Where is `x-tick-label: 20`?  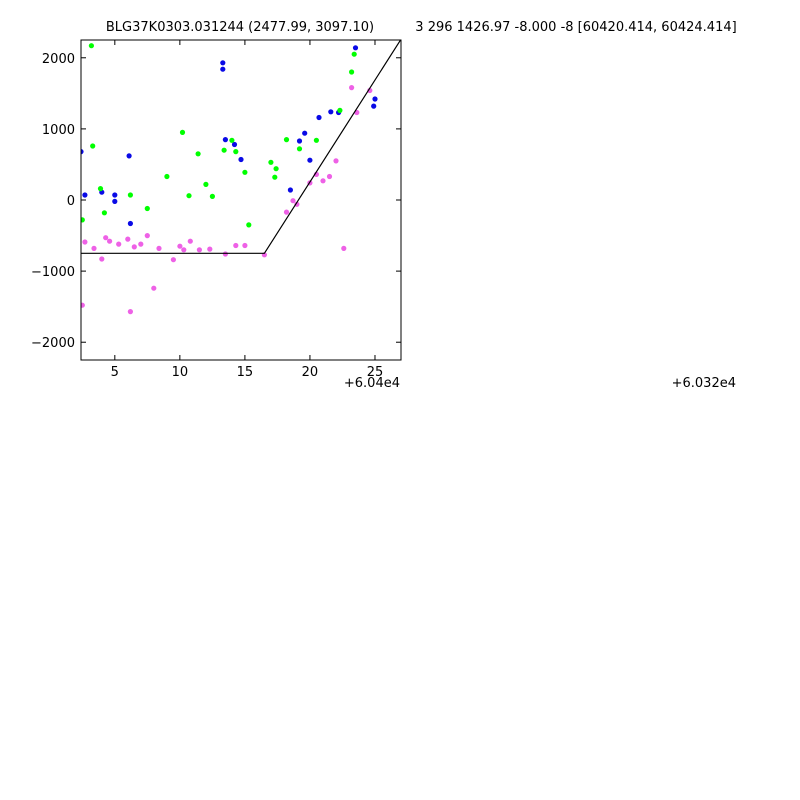 x-tick-label: 20 is located at coordinates (310, 372).